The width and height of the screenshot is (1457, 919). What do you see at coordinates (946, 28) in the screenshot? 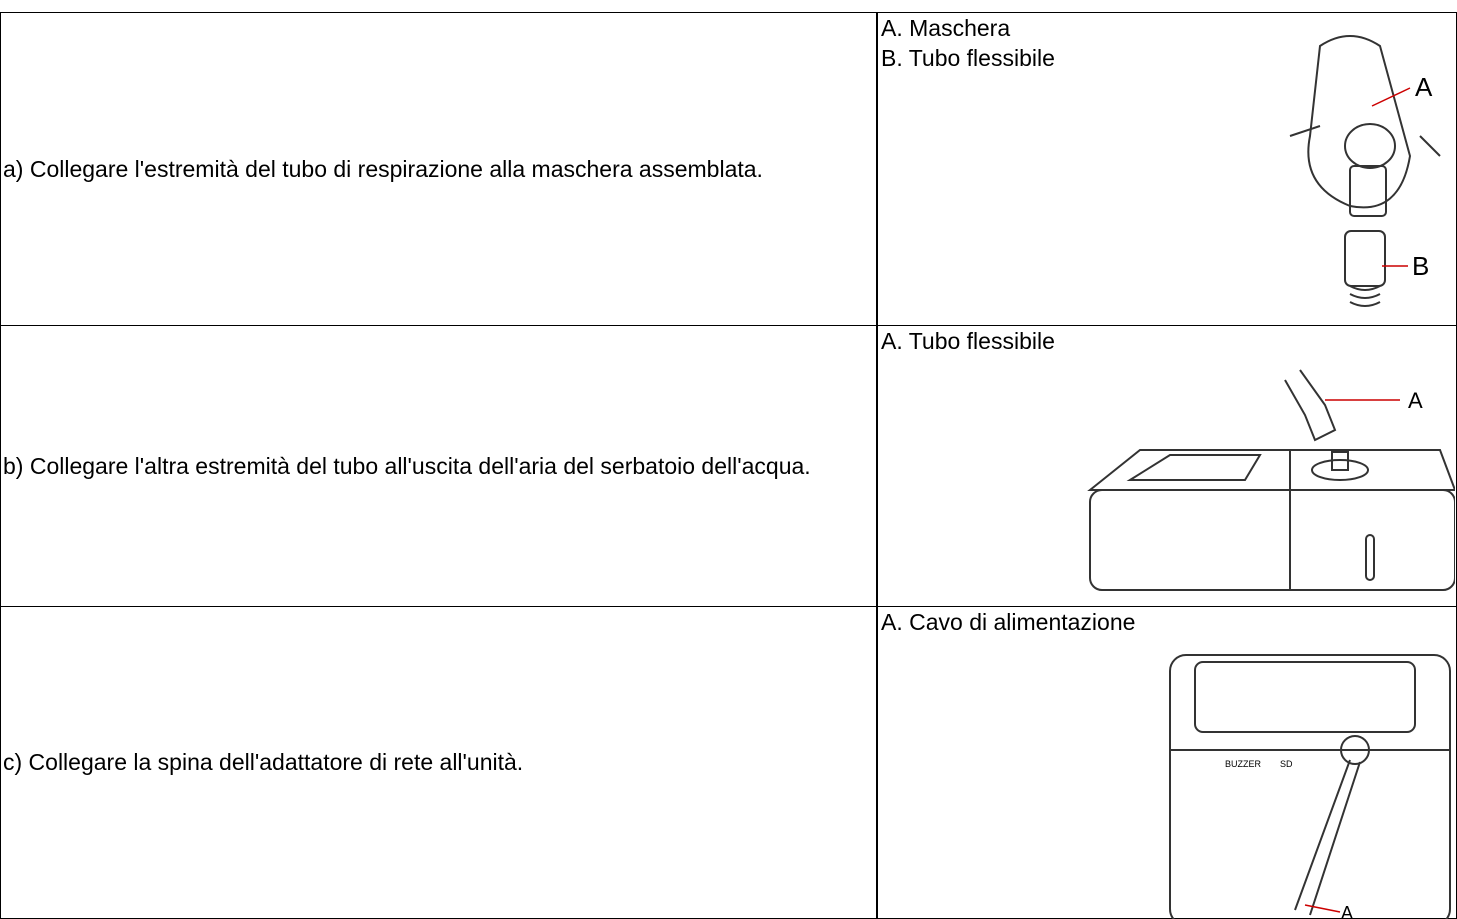
I see `part: A. Maschera` at bounding box center [946, 28].